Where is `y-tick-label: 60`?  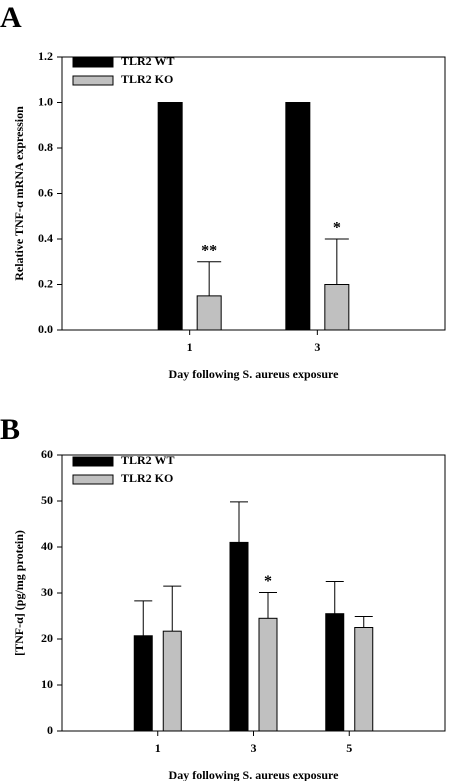
y-tick-label: 60 is located at coordinates (47, 454).